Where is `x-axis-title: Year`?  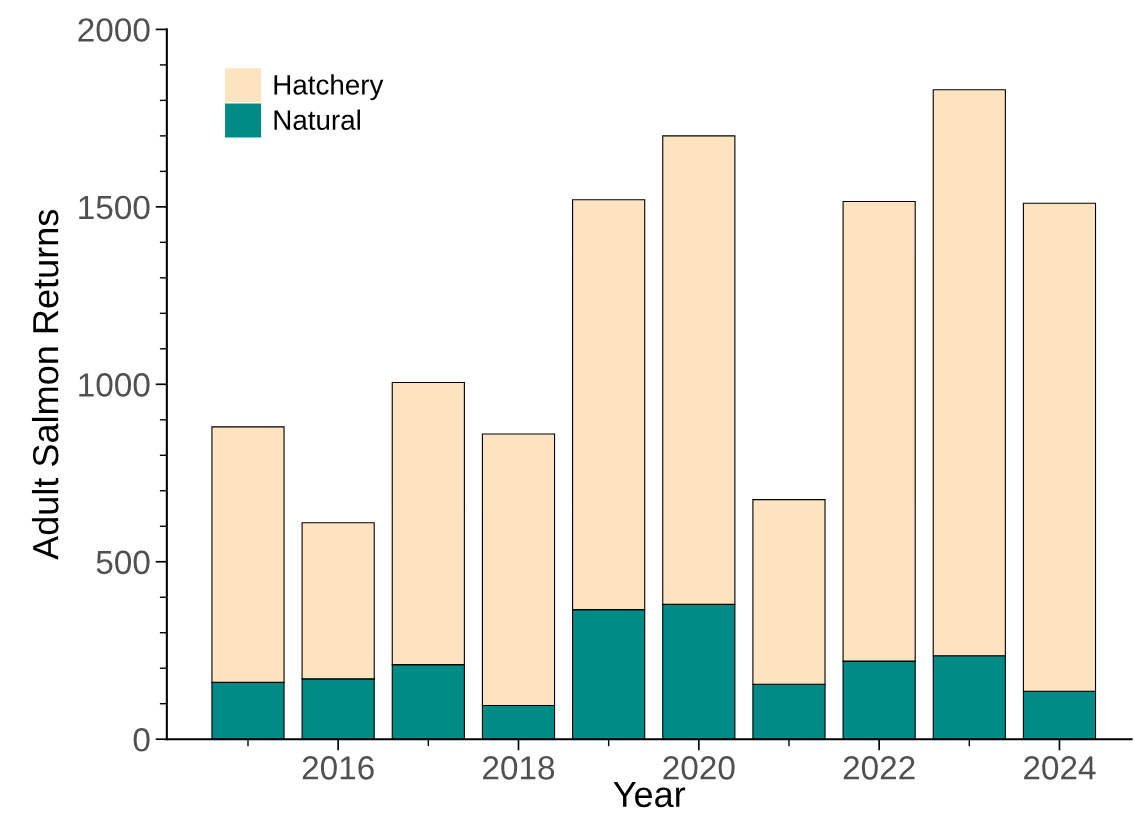
x-axis-title: Year is located at coordinates (649, 795).